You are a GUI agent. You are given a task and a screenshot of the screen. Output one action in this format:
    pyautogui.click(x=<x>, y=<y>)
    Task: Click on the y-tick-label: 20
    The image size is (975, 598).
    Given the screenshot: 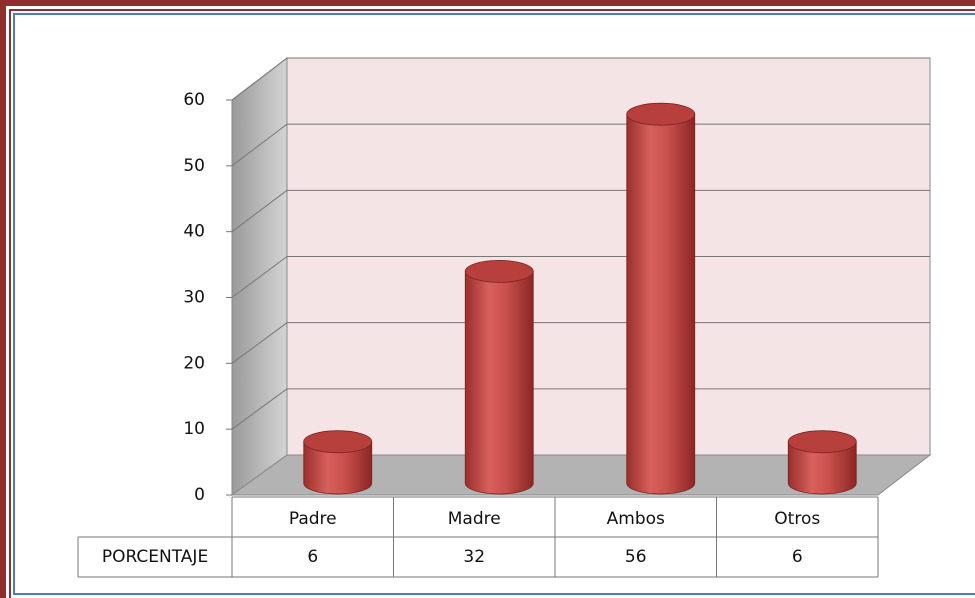 What is the action you would take?
    pyautogui.click(x=194, y=363)
    